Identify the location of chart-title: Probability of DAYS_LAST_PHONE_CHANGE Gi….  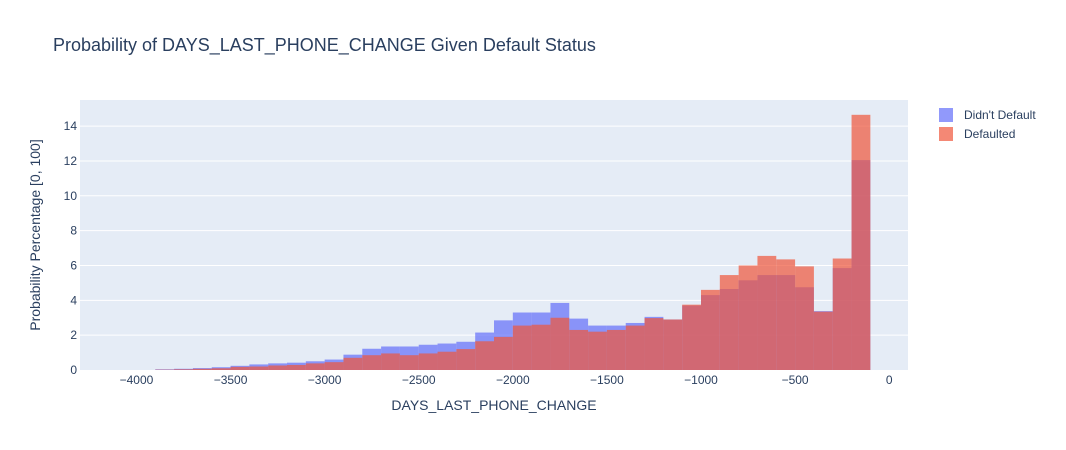
(324, 45).